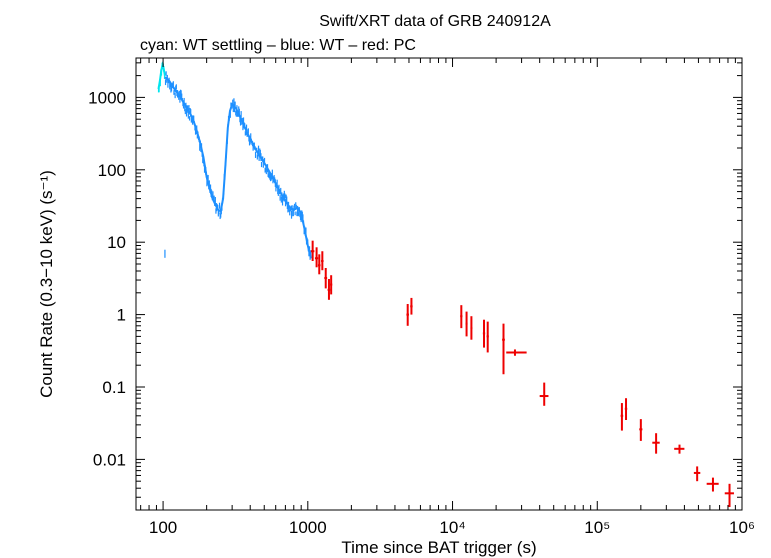  Describe the element at coordinates (435, 21) in the screenshot. I see `chart-title: Swift/XRT data of GRB 240912A` at that location.